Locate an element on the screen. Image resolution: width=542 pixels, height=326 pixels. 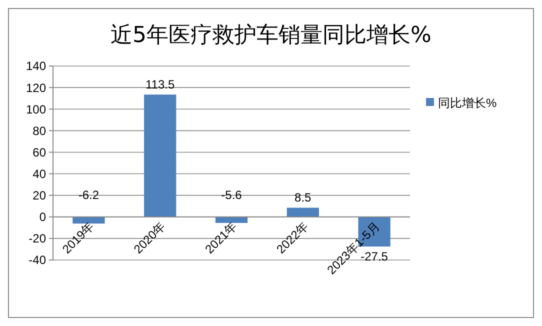
data-label: -27.5 is located at coordinates (374, 257).